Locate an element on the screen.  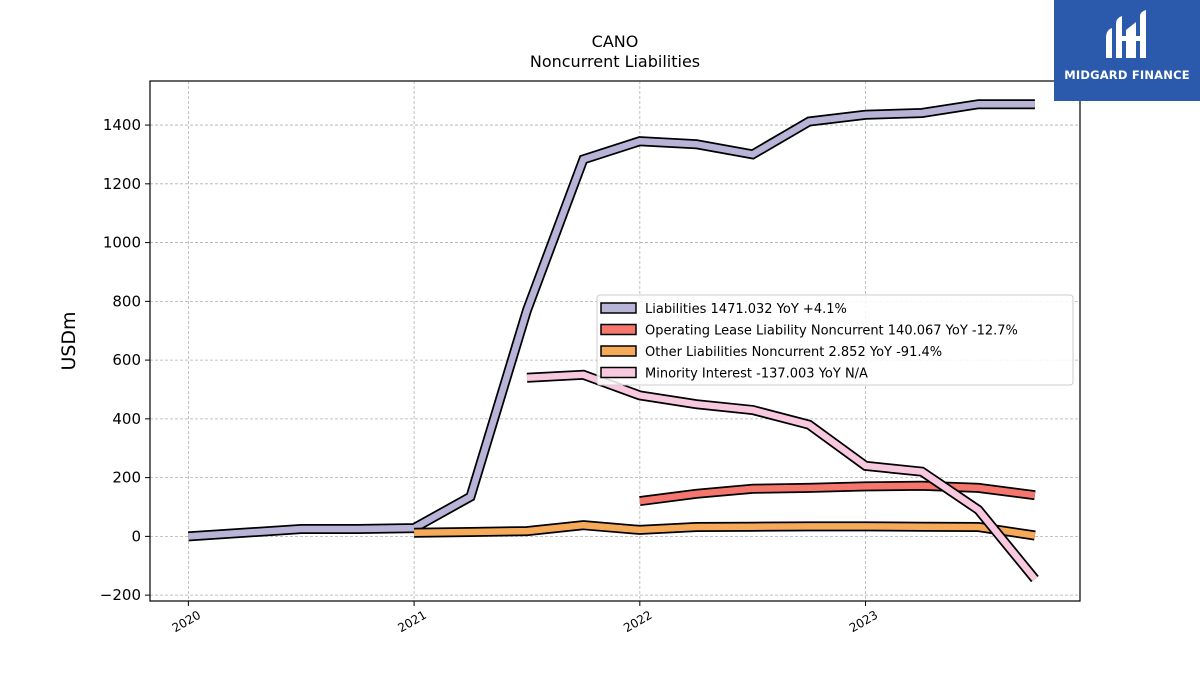
y-tick-label: 1200 is located at coordinates (122, 184).